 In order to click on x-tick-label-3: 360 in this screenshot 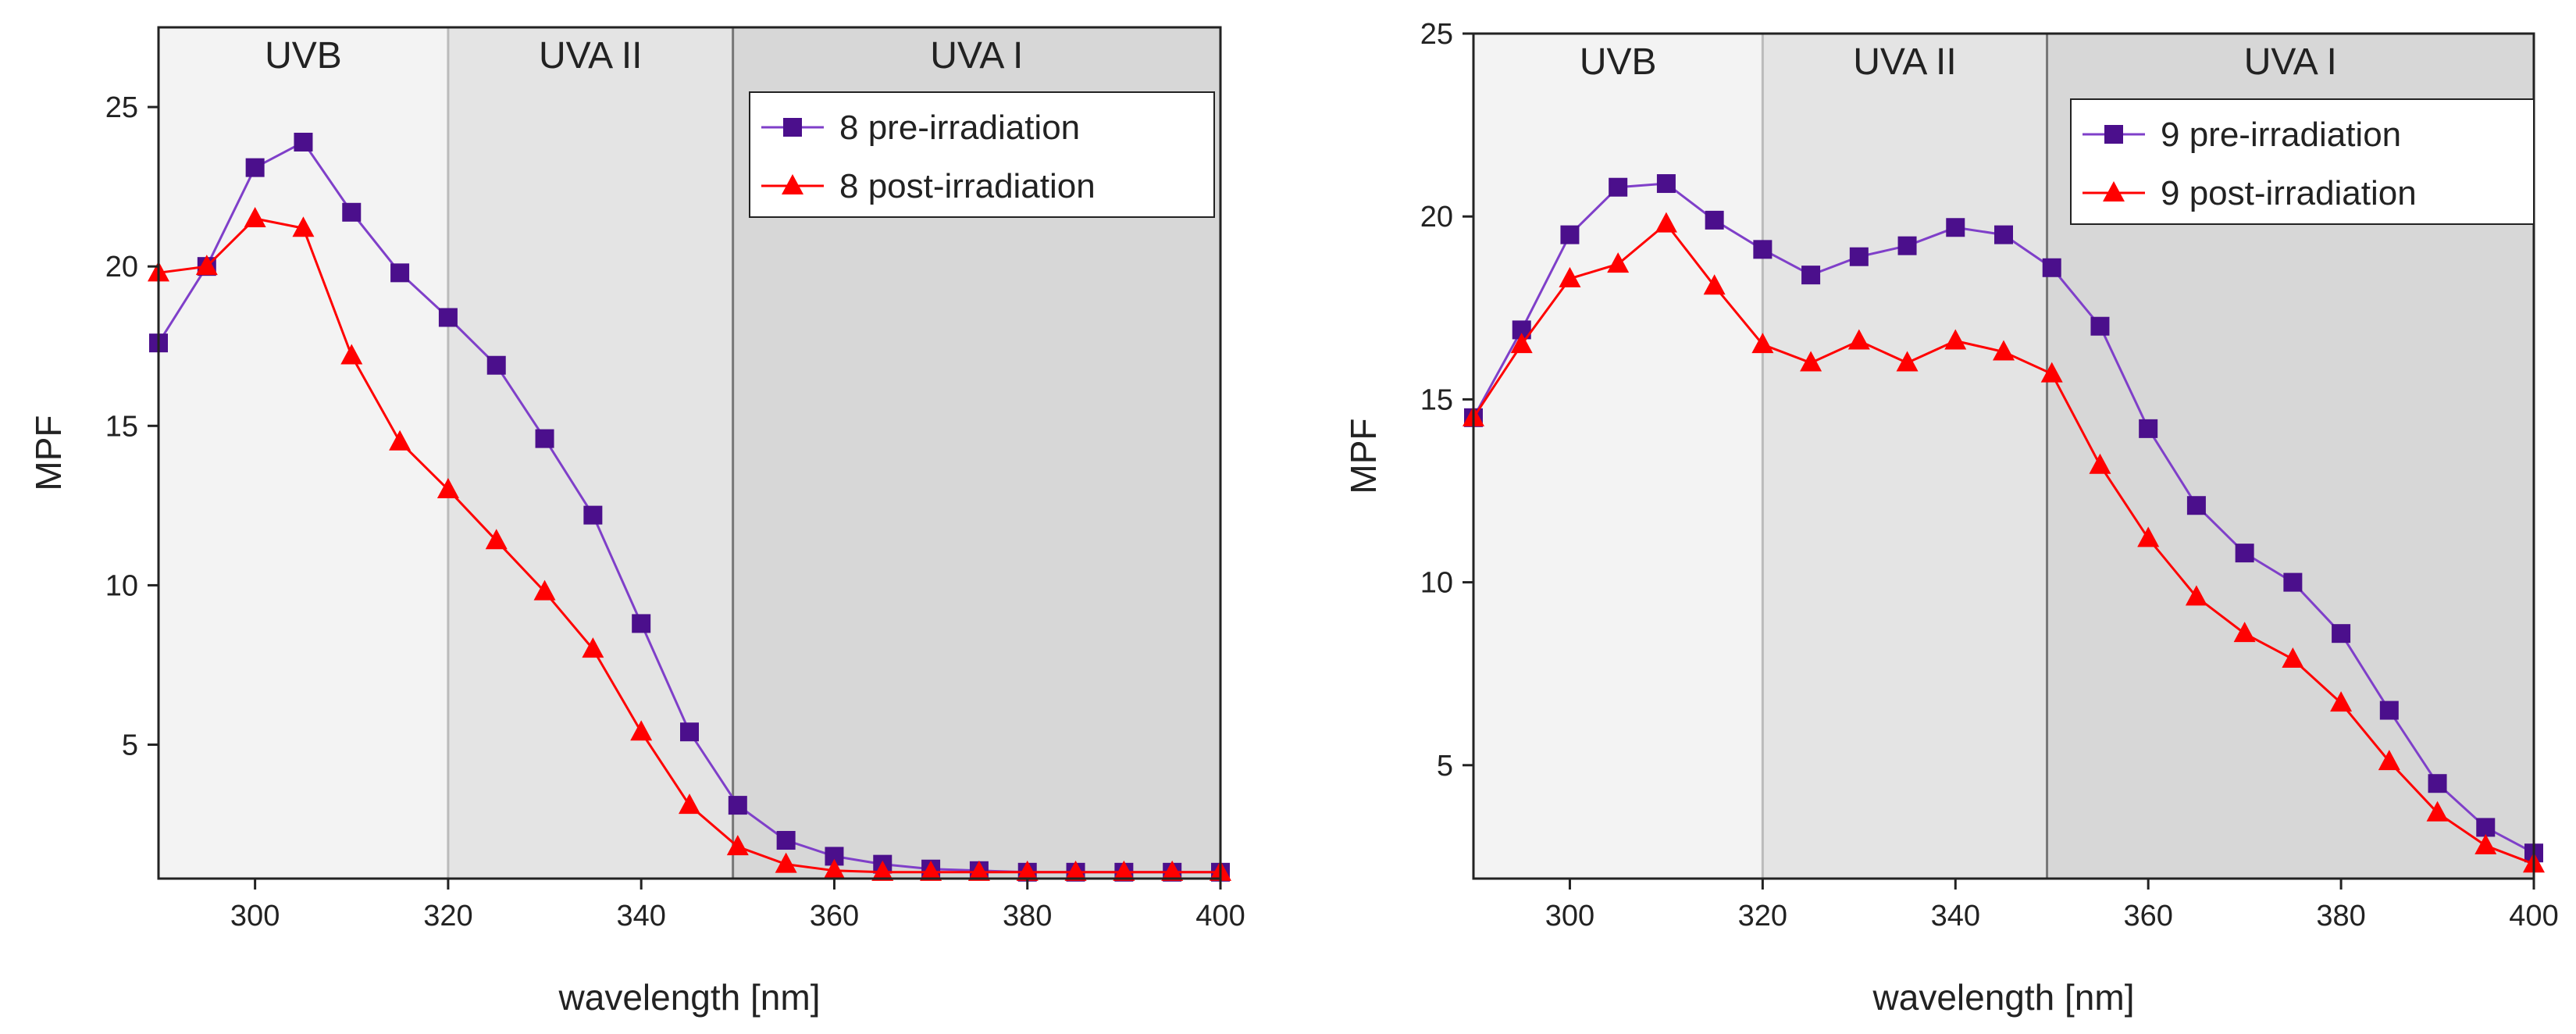, I will do `click(834, 916)`.